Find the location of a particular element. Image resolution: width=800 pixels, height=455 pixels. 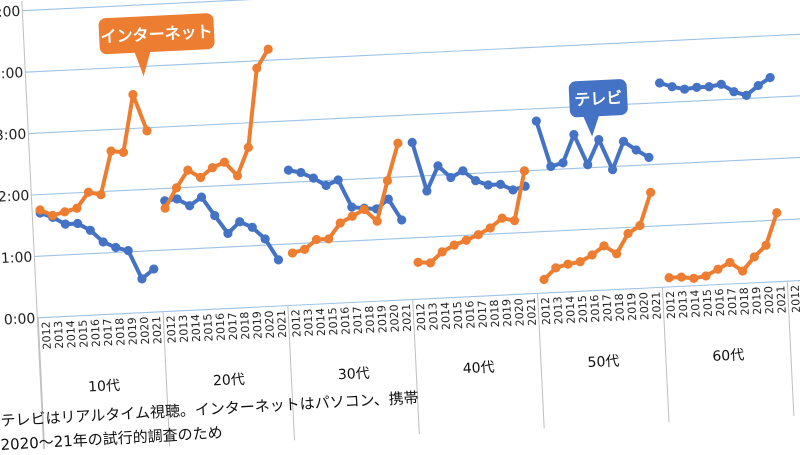

y-tick-label: 0:00 is located at coordinates (20, 320).